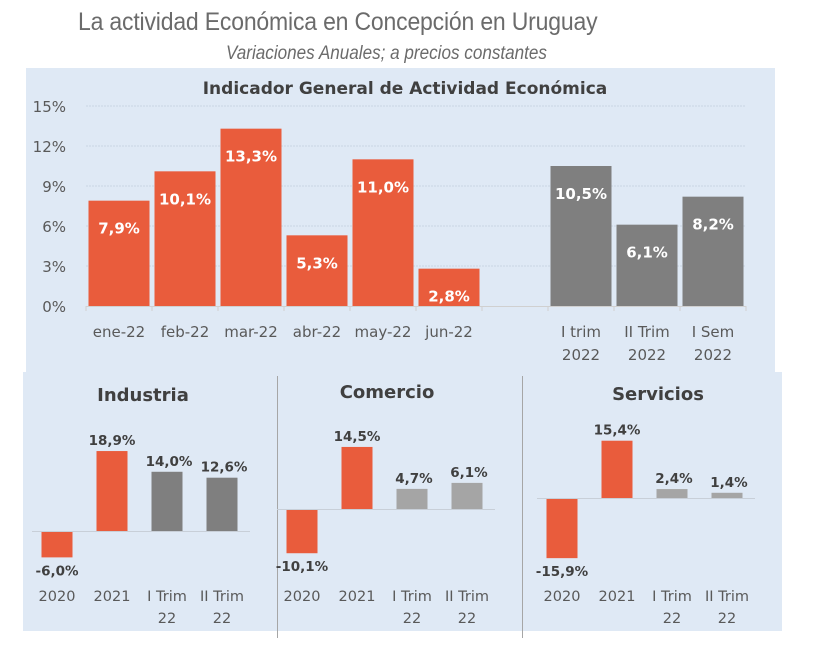  I want to click on data-label: -10,1%, so click(302, 567).